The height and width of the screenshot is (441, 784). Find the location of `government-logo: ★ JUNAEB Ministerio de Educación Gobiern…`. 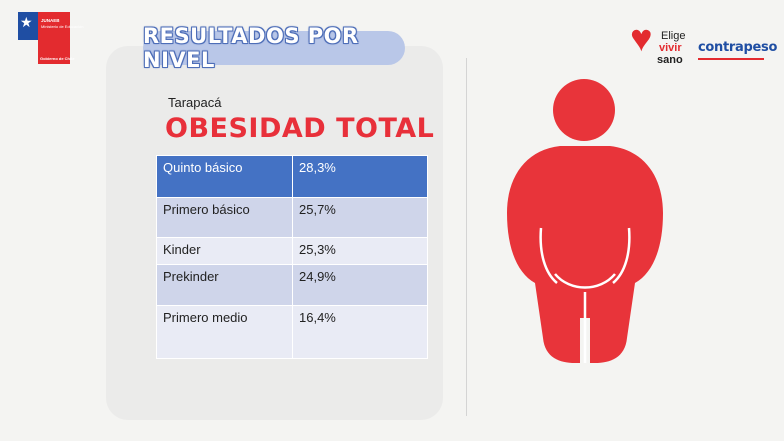

government-logo: ★ JUNAEB Ministerio de Educación Gobiern… is located at coordinates (50, 38).